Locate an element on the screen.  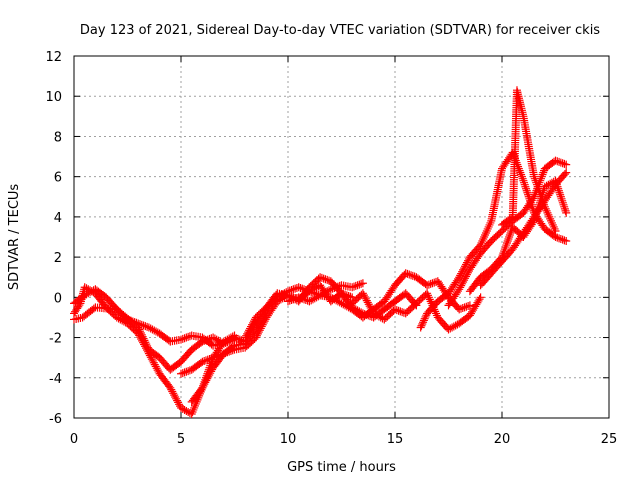
y-axis-label: SDTVAR / TECUs is located at coordinates (14, 237).